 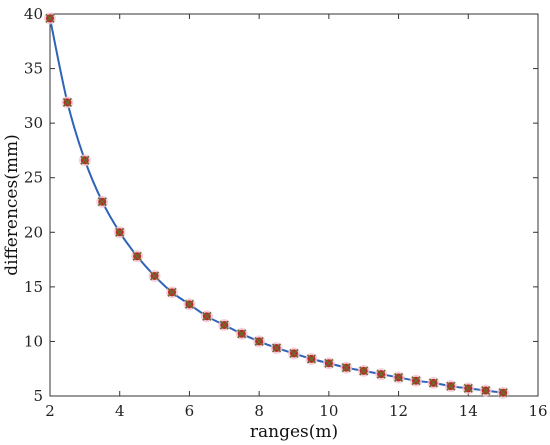 What do you see at coordinates (33, 232) in the screenshot?
I see `y-tick-label: 20` at bounding box center [33, 232].